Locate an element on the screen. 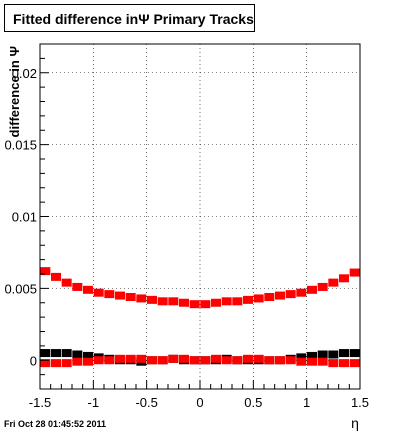 The height and width of the screenshot is (433, 400). y-tick-label: 0 is located at coordinates (33, 360).